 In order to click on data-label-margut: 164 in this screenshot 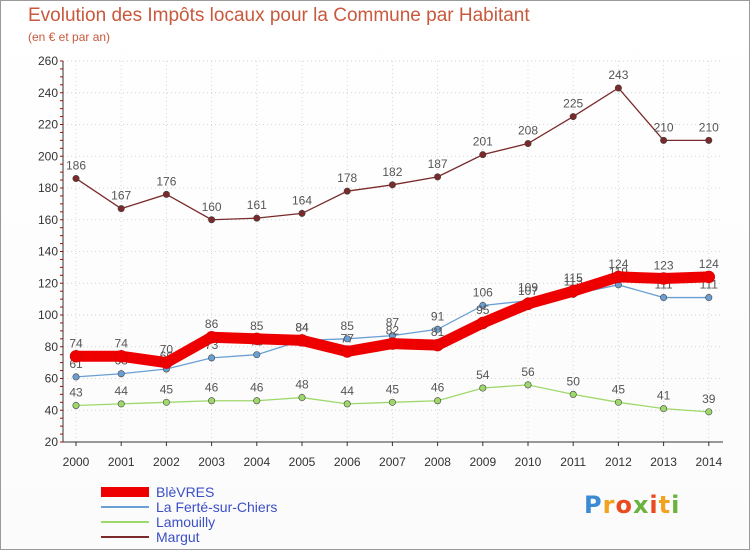, I will do `click(302, 200)`.